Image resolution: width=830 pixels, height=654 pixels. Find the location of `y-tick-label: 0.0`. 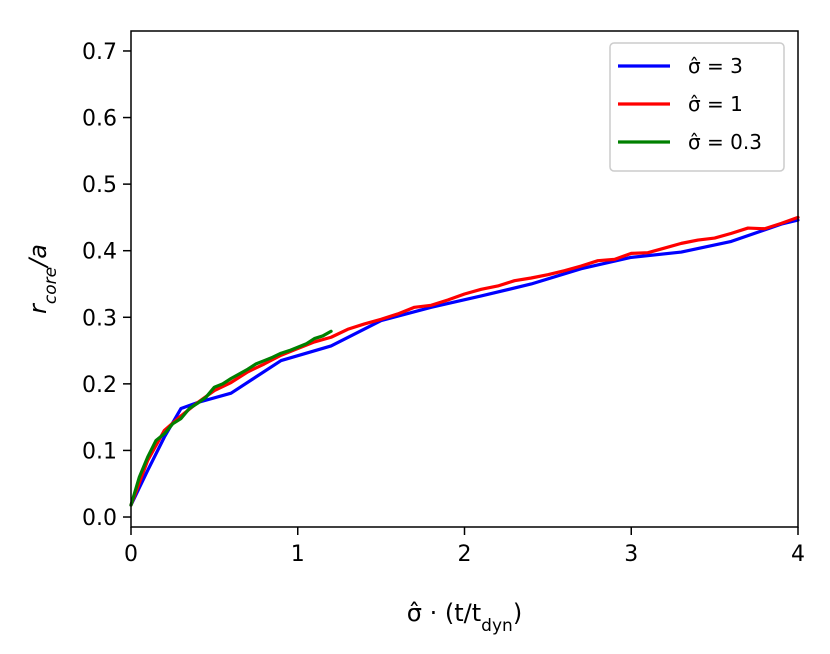

y-tick-label: 0.0 is located at coordinates (99, 518).